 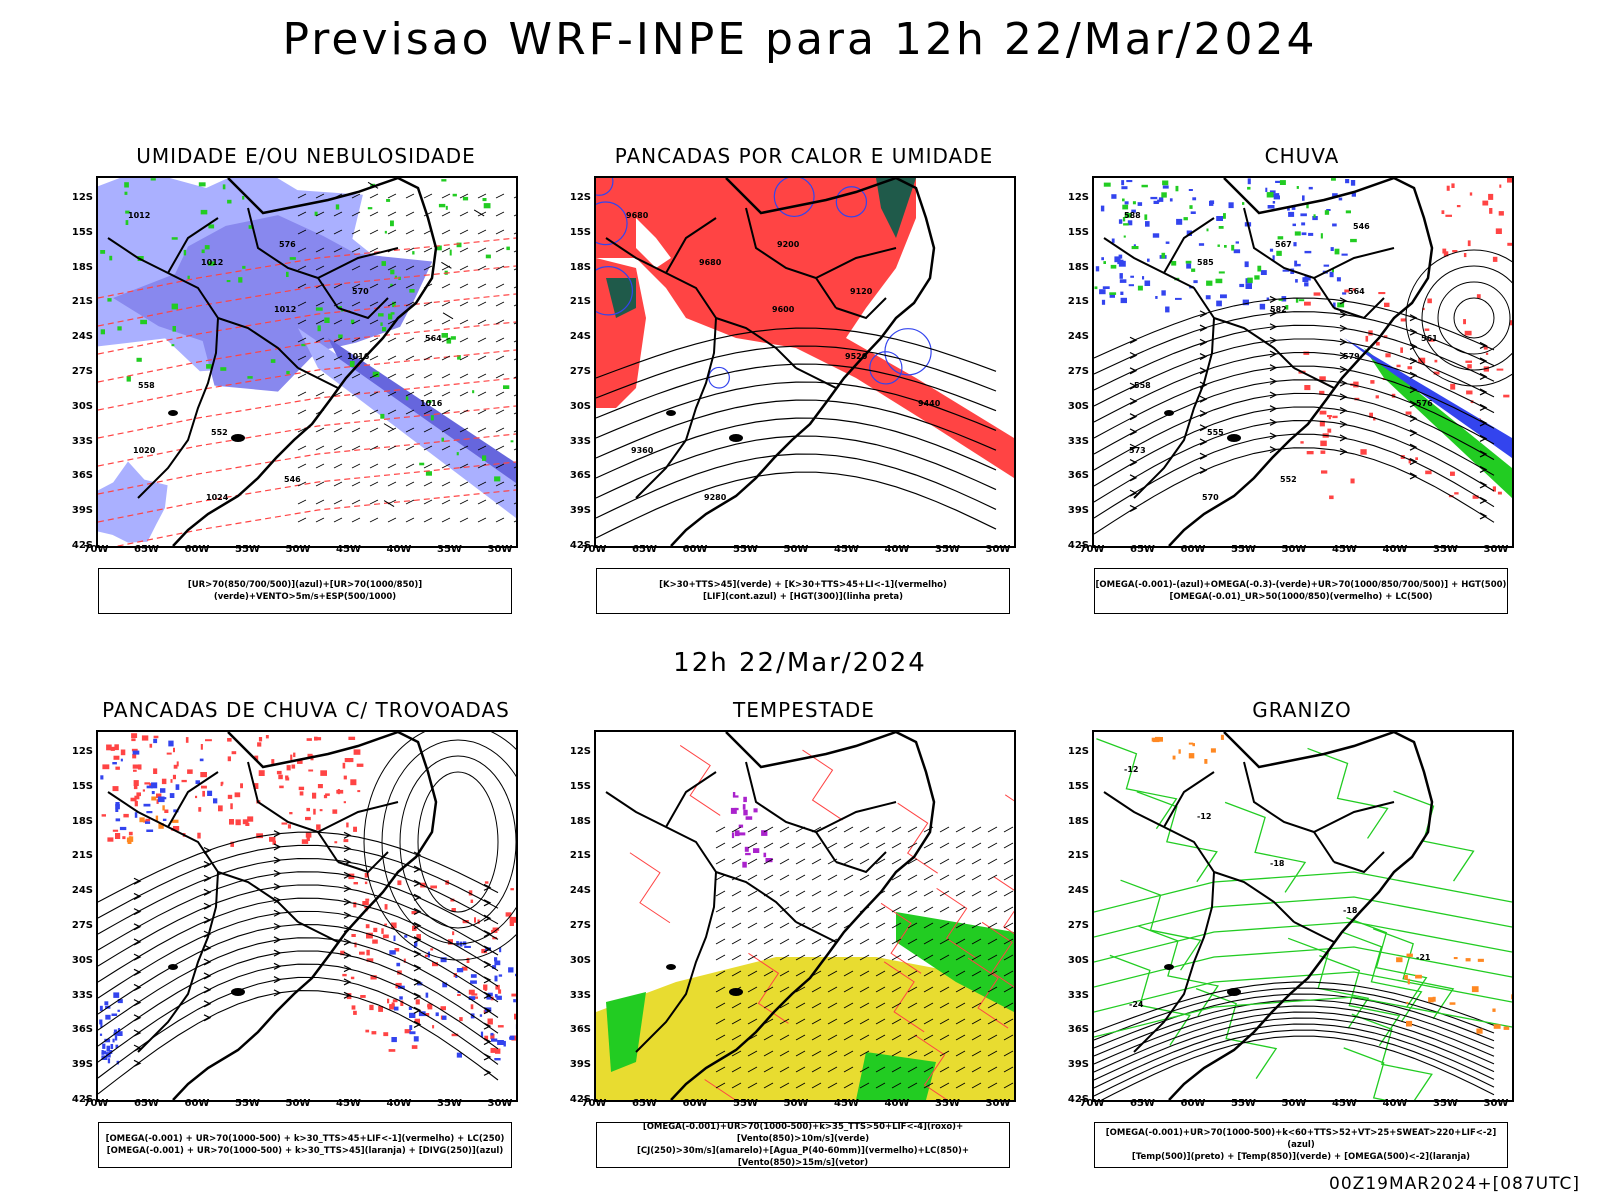 What do you see at coordinates (947, 1103) in the screenshot?
I see `lon-tick-label: 35W` at bounding box center [947, 1103].